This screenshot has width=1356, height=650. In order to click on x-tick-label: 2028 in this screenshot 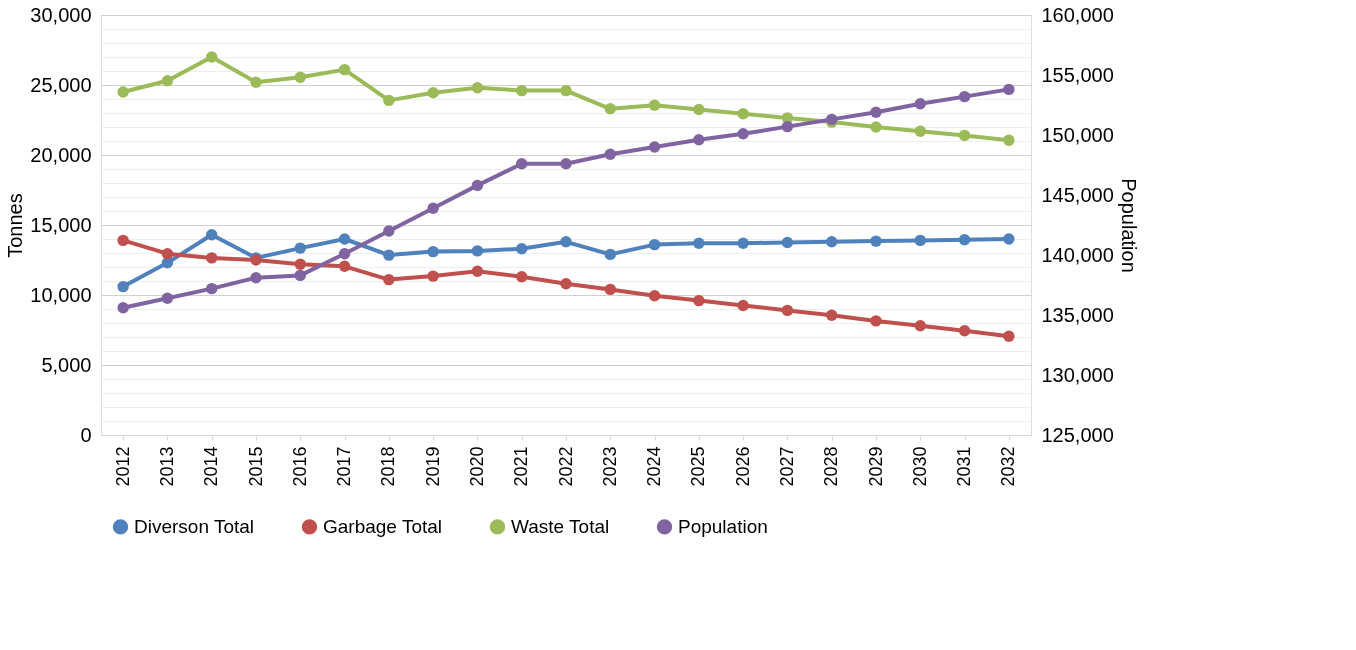, I will do `click(831, 466)`.